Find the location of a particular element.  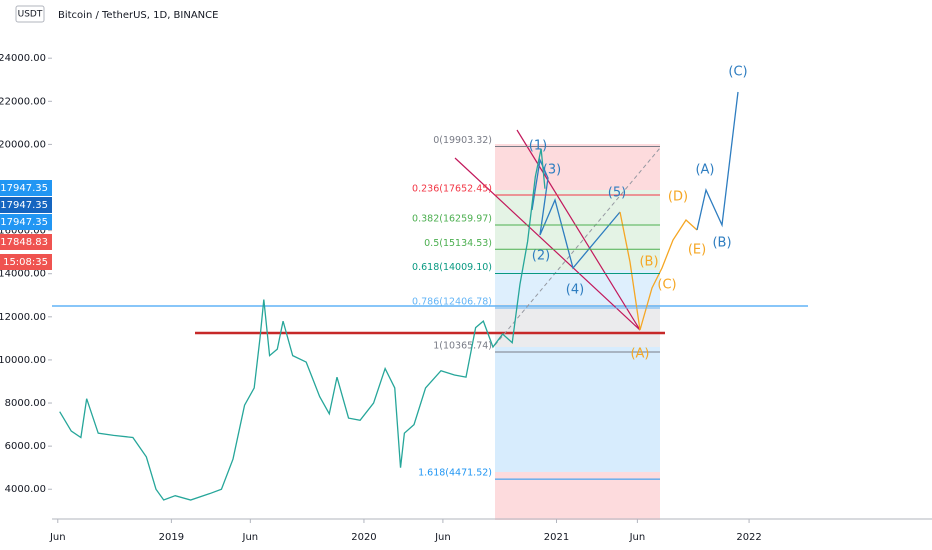

fib-label: 0.786(12406.78) is located at coordinates (452, 302).